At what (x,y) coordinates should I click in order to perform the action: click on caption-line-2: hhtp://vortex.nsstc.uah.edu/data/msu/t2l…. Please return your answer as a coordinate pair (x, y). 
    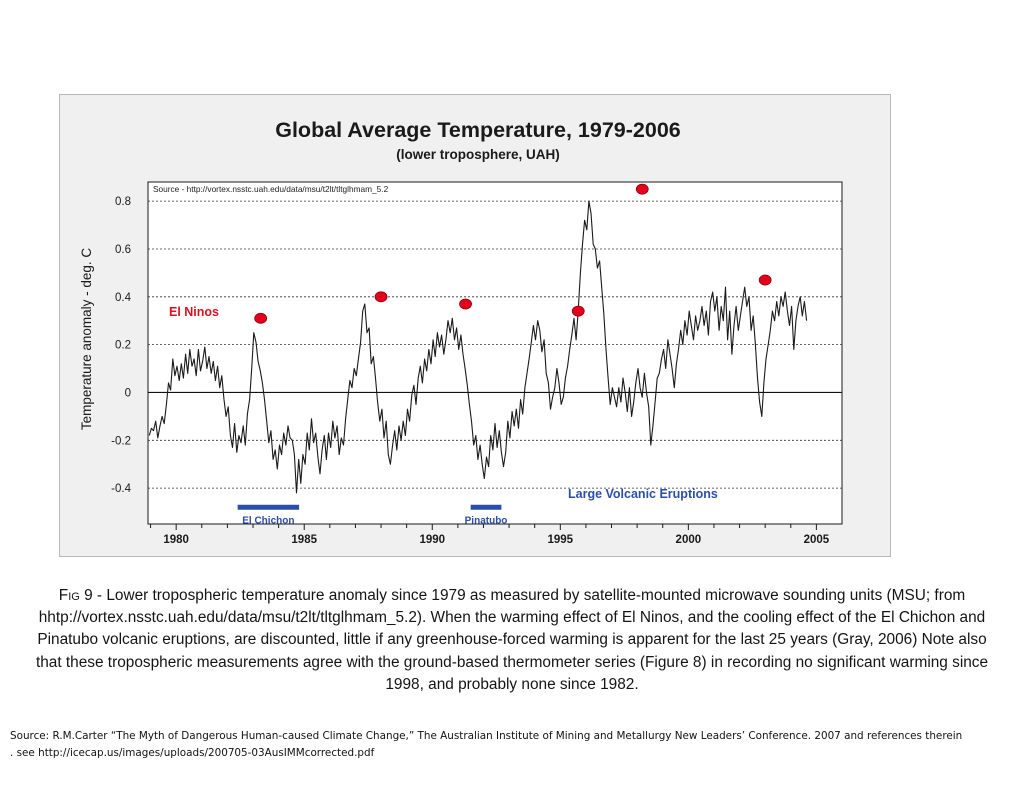
    Looking at the image, I should click on (512, 618).